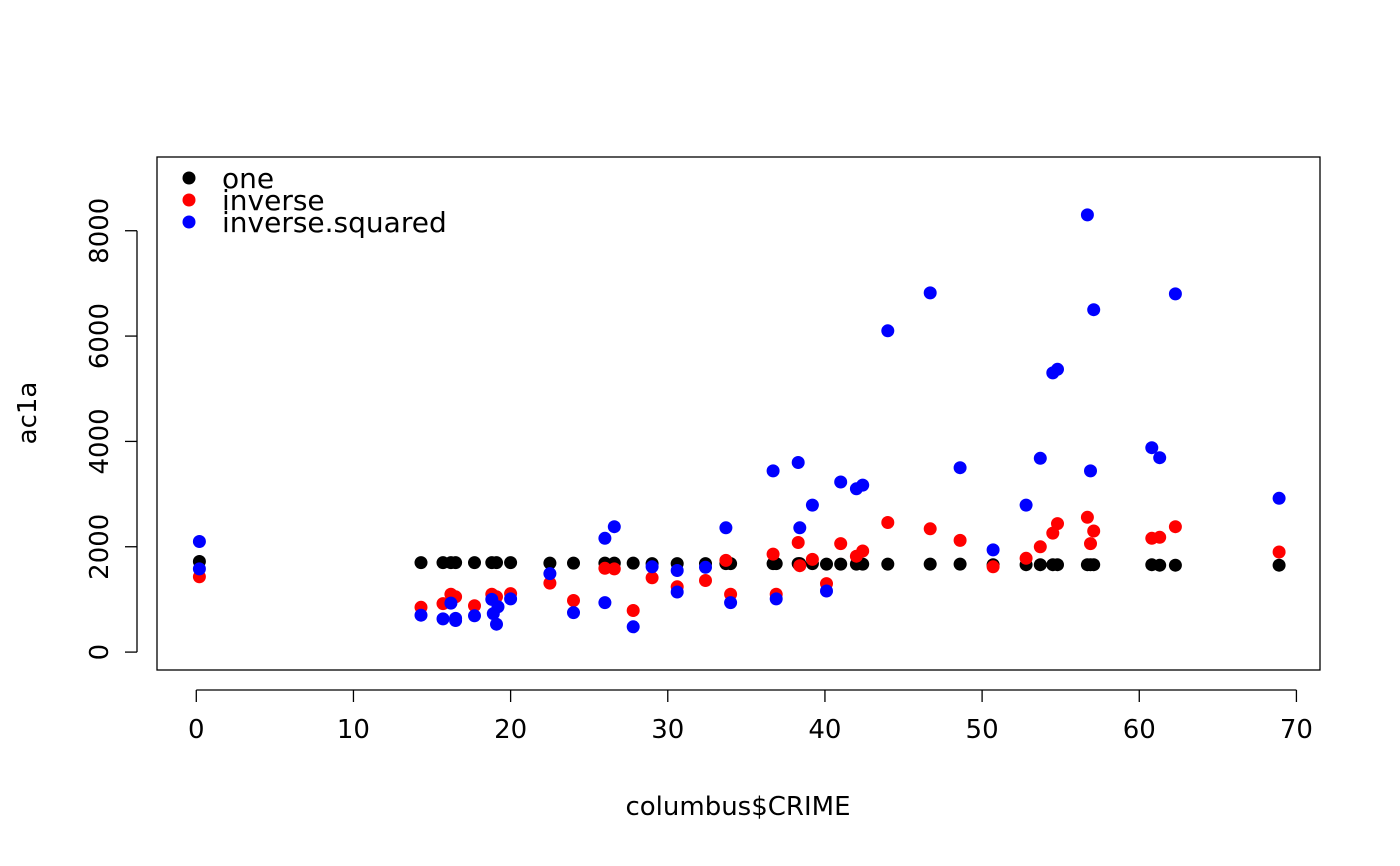 This screenshot has height=866, width=1400. Describe the element at coordinates (248, 178) in the screenshot. I see `legend-label: one` at that location.